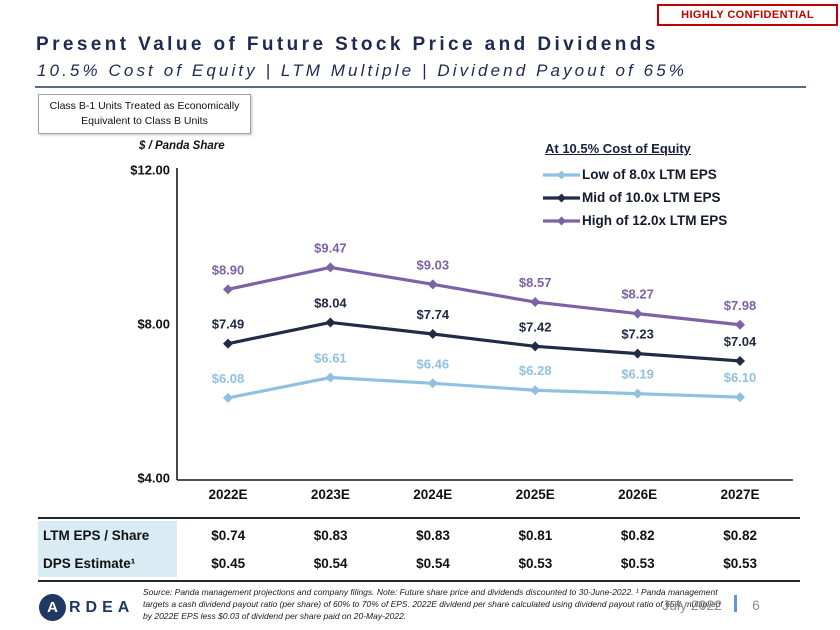 Image resolution: width=840 pixels, height=630 pixels. What do you see at coordinates (420, 87) in the screenshot?
I see `header-divider` at bounding box center [420, 87].